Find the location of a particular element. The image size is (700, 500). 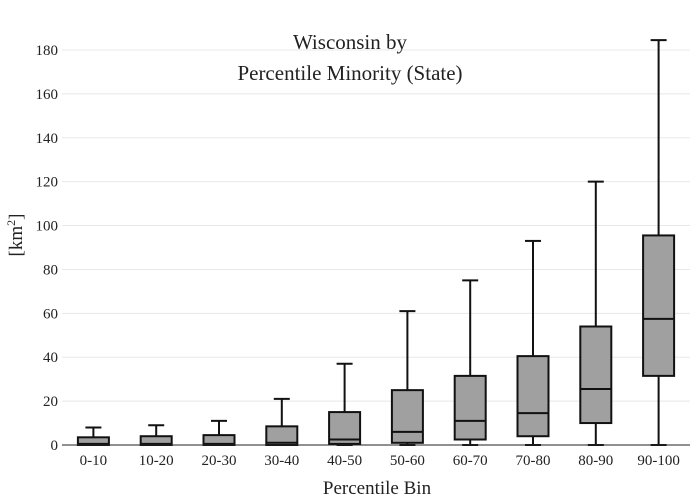

y-tick-label-180: 180 is located at coordinates (47, 51).